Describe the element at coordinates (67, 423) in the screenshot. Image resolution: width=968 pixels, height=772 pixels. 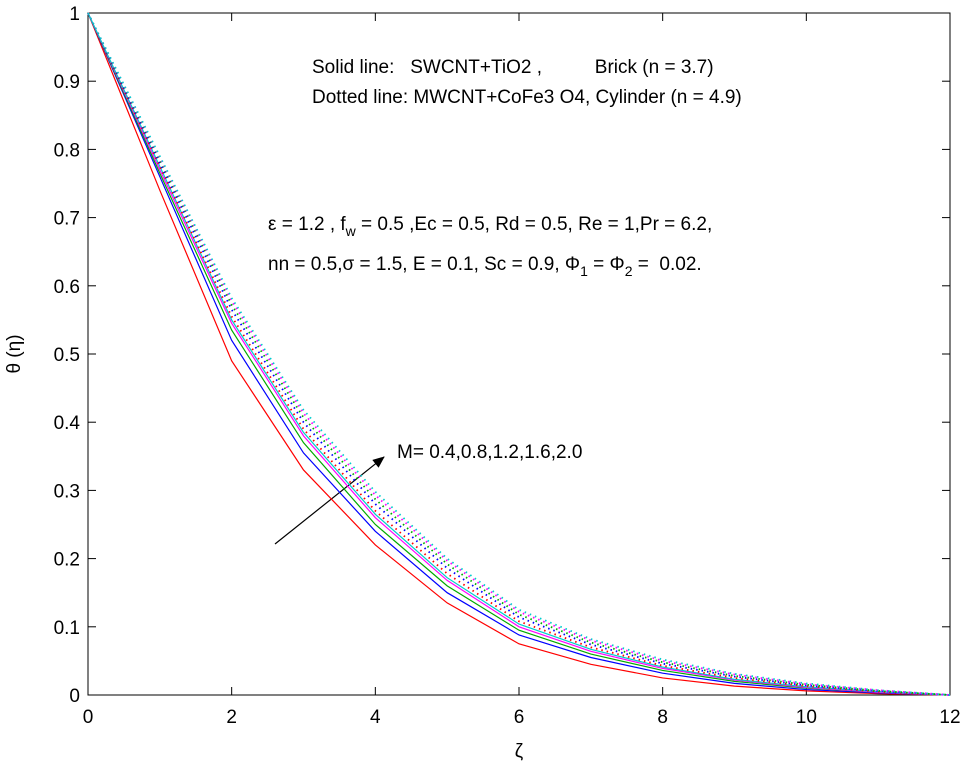
I see `y-tick-label: 0.4` at that location.